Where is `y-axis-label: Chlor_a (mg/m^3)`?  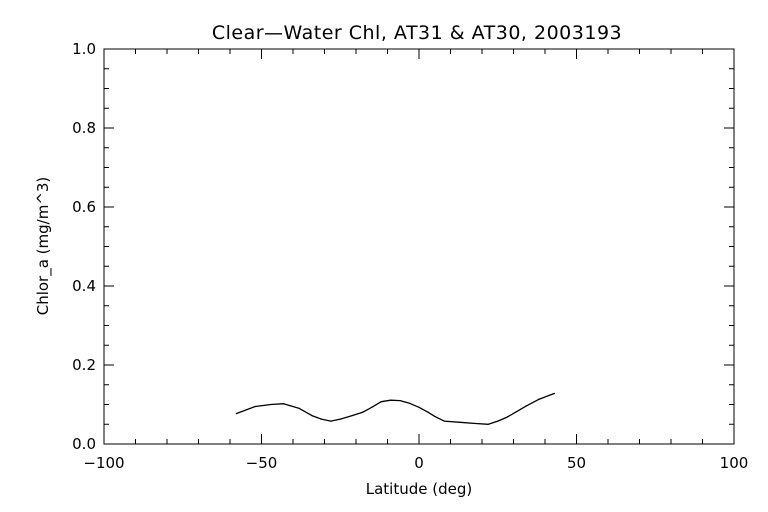 y-axis-label: Chlor_a (mg/m^3) is located at coordinates (43, 246).